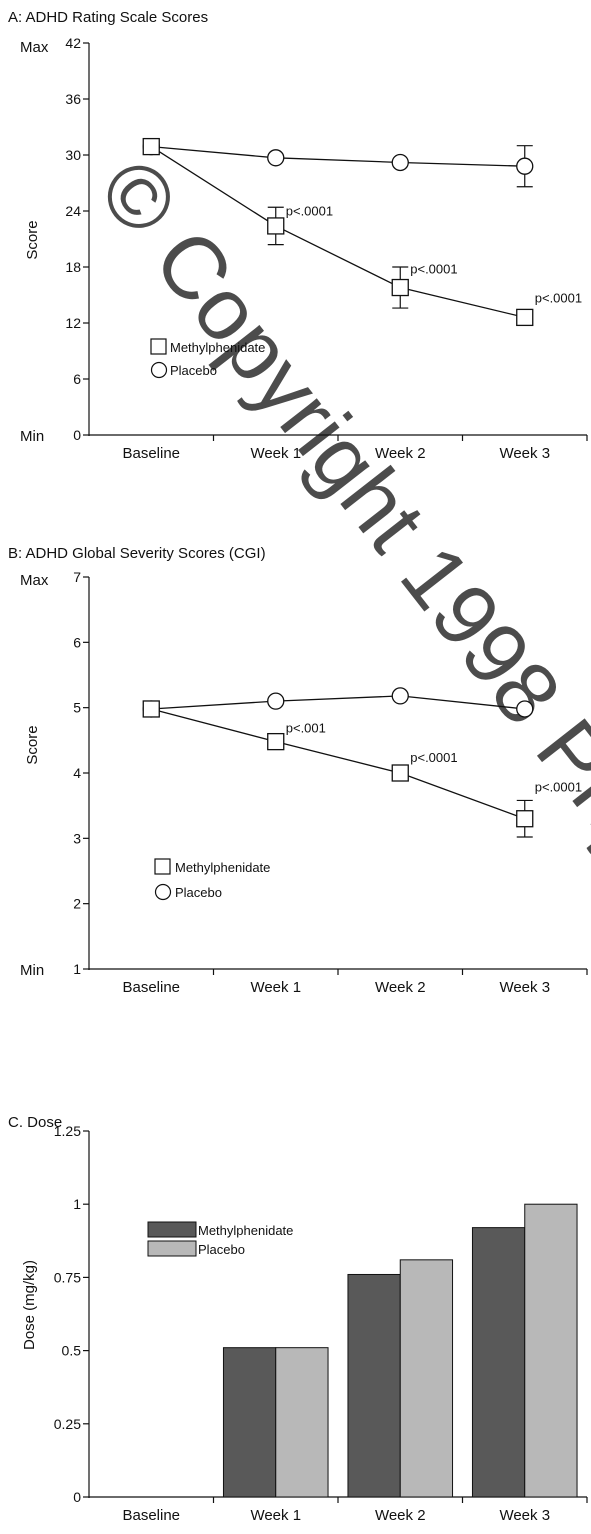  I want to click on y-tick-label: 30, so click(73, 155).